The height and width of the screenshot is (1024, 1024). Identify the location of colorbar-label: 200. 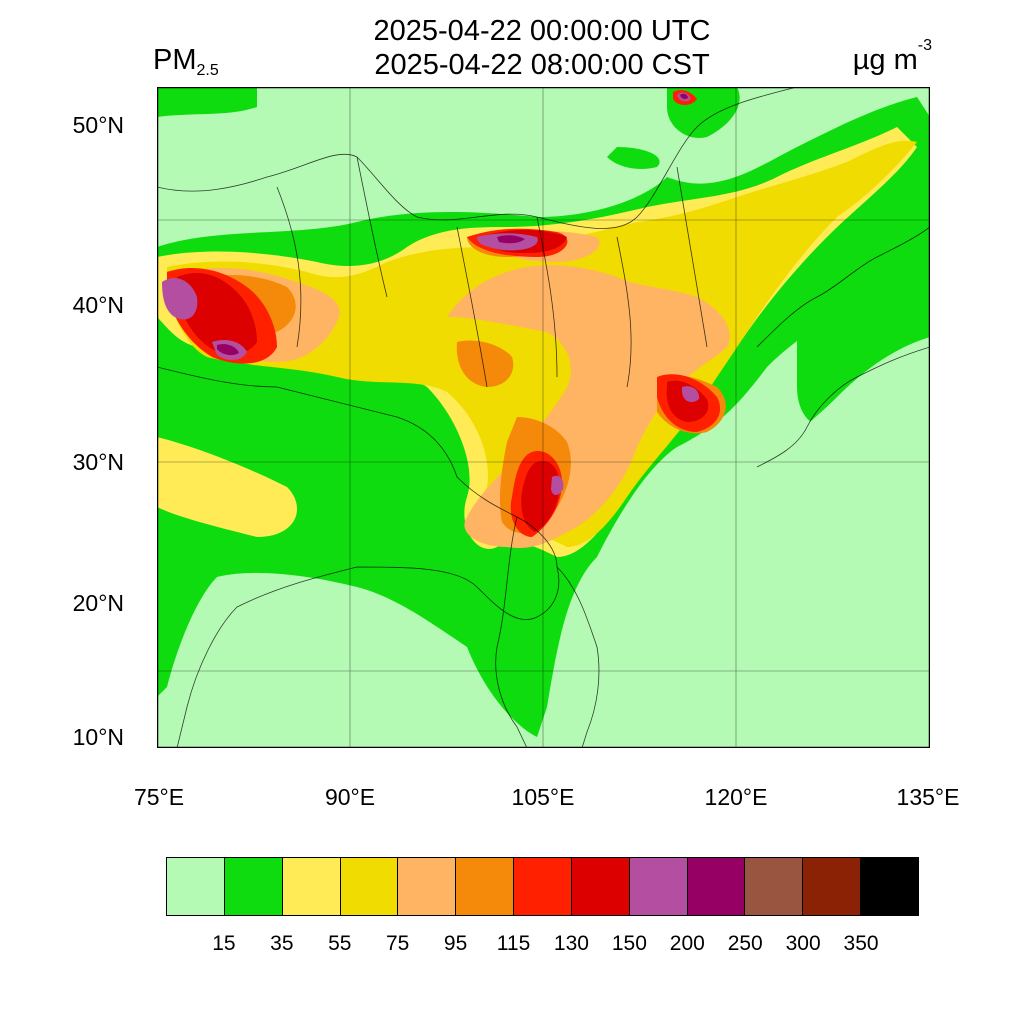
(687, 943).